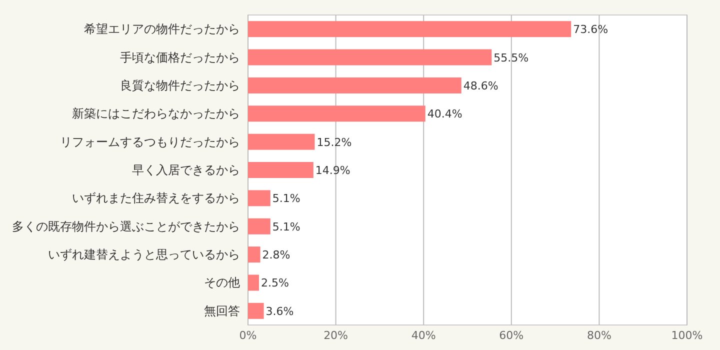 The width and height of the screenshot is (720, 350). Describe the element at coordinates (334, 142) in the screenshot. I see `data-label: 15.2%` at that location.